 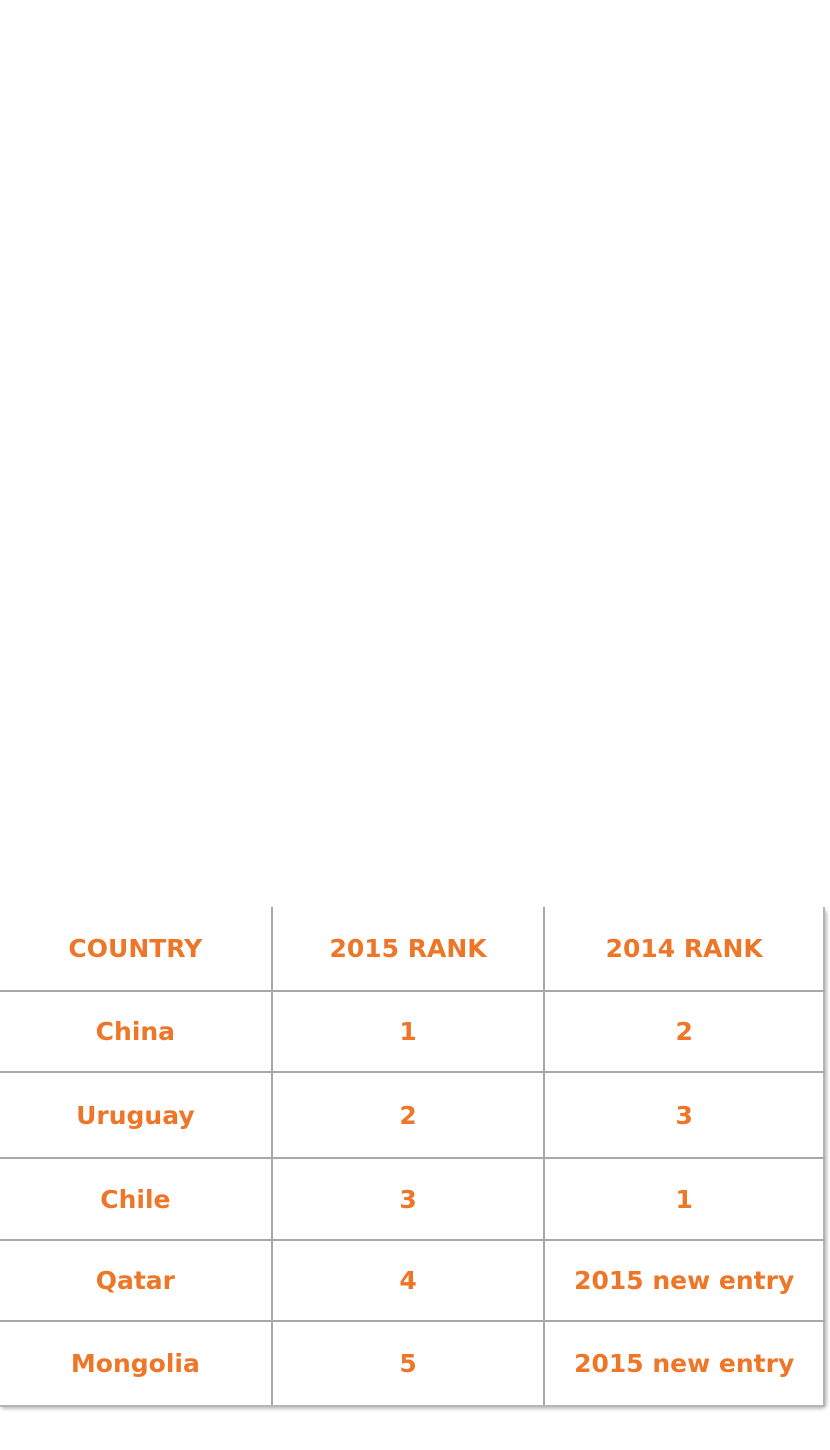 What do you see at coordinates (136, 949) in the screenshot?
I see `header-country: COUNTRY` at bounding box center [136, 949].